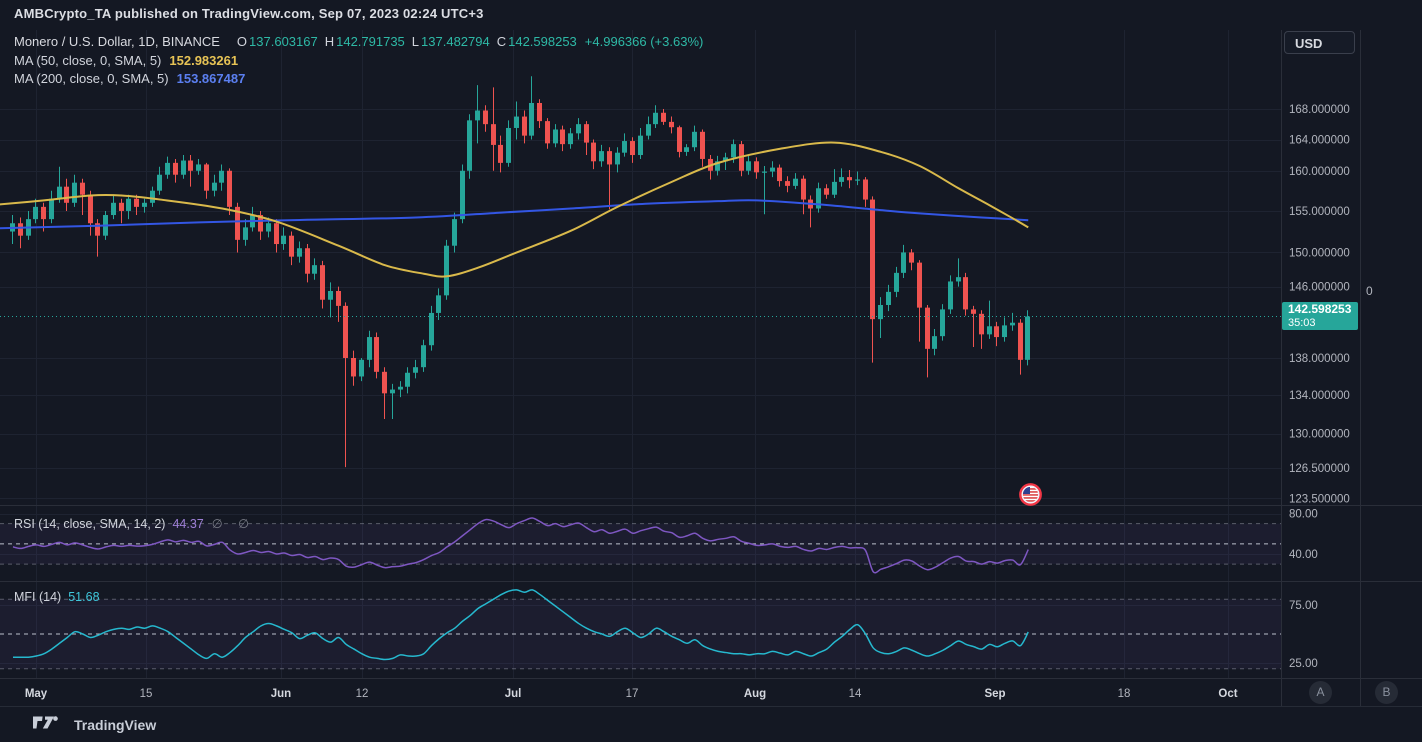 This screenshot has height=742, width=1422. I want to click on mfi-value: 51.68, so click(84, 597).